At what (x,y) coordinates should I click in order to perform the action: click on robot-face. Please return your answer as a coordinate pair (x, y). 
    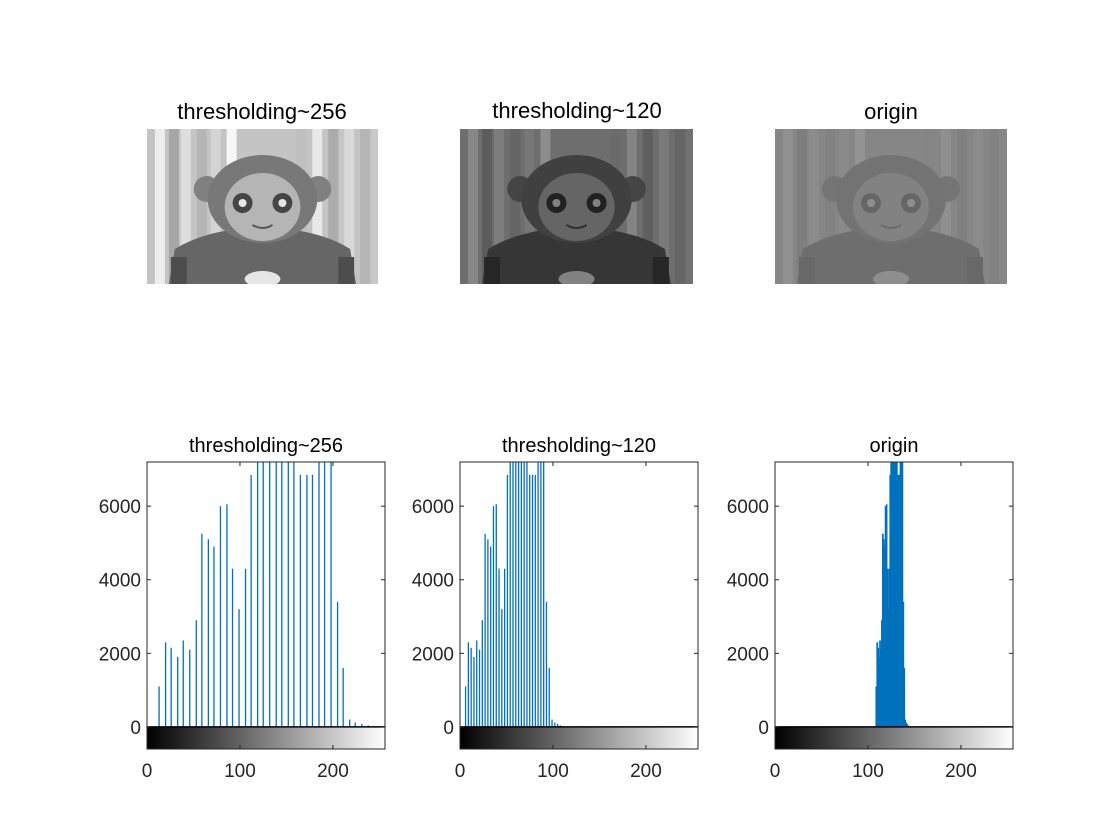
    Looking at the image, I should click on (576, 207).